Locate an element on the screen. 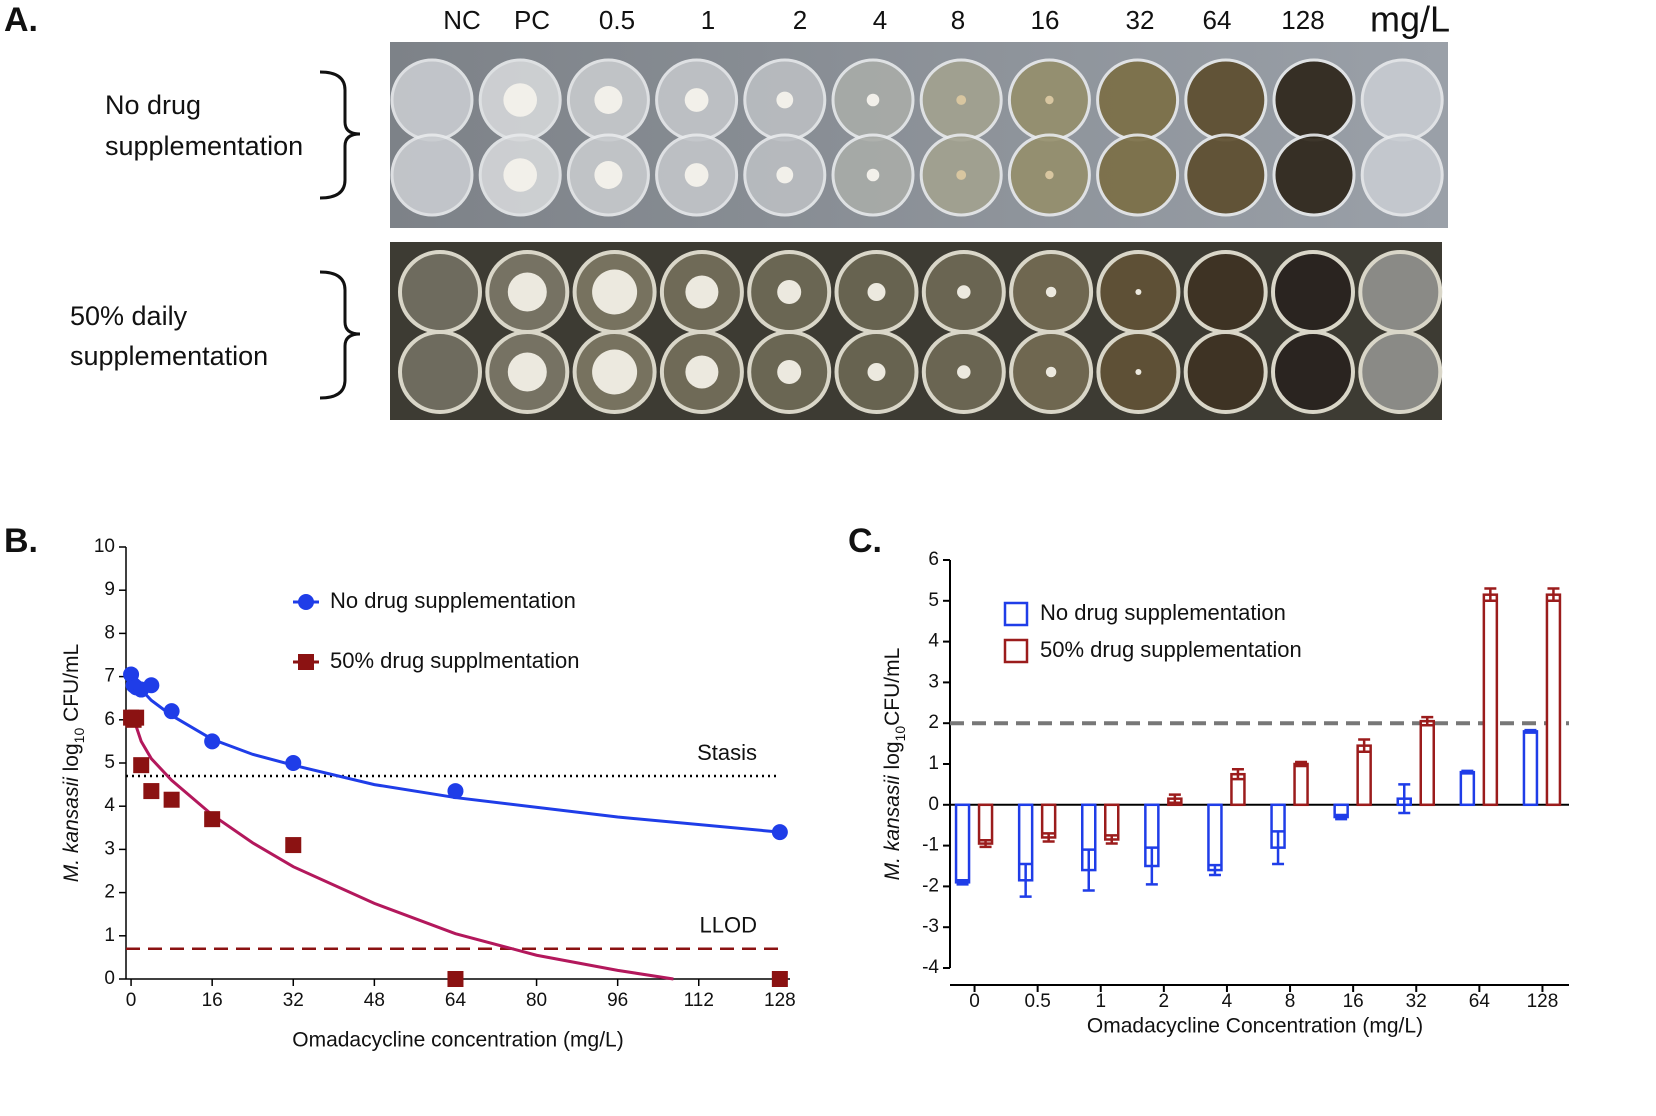  y-tick-label: -3 is located at coordinates (930, 926).